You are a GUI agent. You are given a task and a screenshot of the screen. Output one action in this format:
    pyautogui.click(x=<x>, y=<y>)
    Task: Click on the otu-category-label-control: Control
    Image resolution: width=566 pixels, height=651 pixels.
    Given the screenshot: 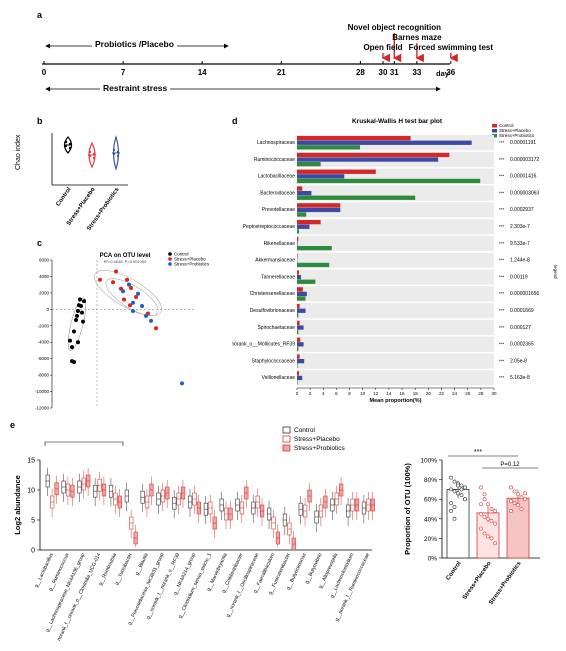 What is the action you would take?
    pyautogui.click(x=453, y=570)
    